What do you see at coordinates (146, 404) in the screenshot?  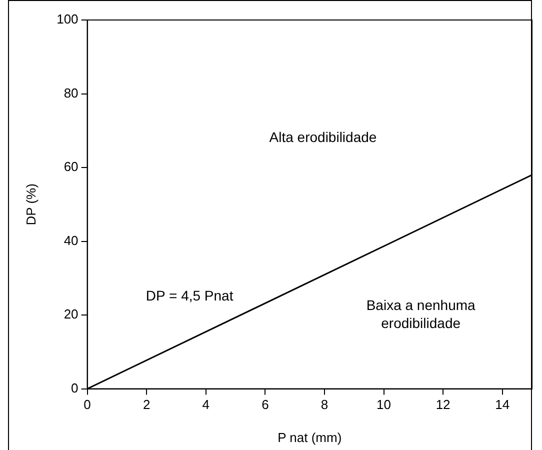 I see `x-tick-label: 2` at bounding box center [146, 404].